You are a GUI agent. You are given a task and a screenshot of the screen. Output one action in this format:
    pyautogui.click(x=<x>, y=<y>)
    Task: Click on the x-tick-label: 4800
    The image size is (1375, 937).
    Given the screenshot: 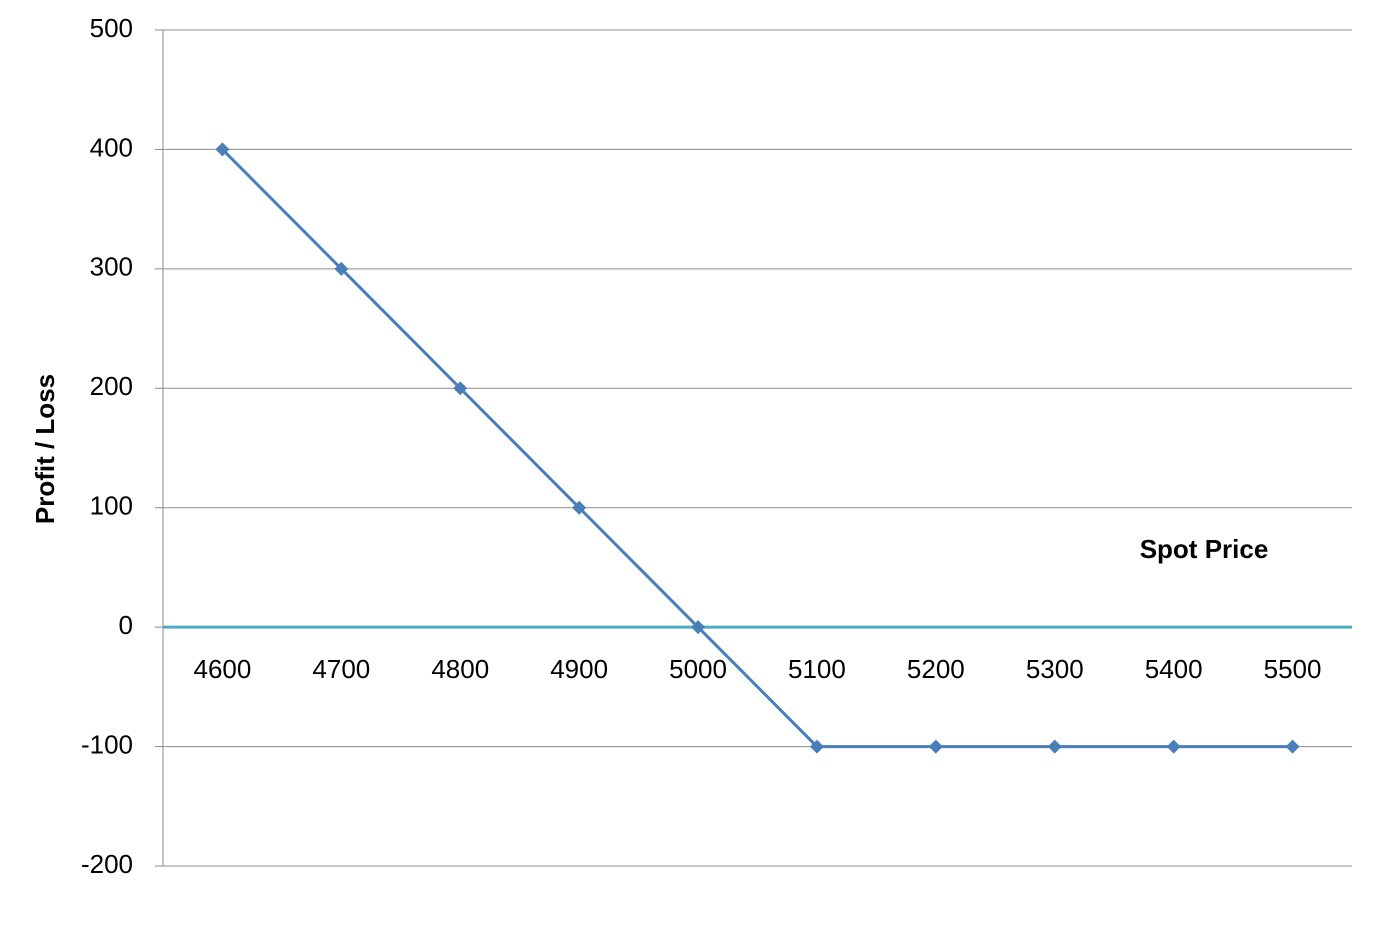 What is the action you would take?
    pyautogui.click(x=460, y=669)
    